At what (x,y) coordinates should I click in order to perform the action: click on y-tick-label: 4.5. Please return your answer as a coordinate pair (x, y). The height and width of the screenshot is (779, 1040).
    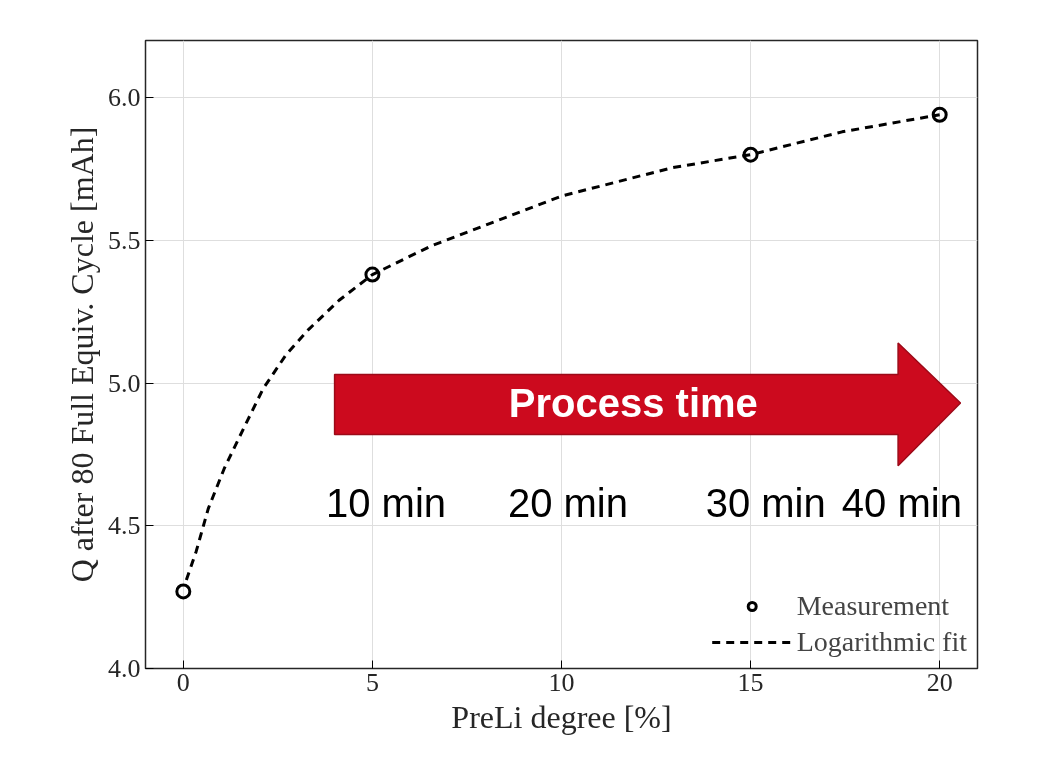
    Looking at the image, I should click on (124, 526).